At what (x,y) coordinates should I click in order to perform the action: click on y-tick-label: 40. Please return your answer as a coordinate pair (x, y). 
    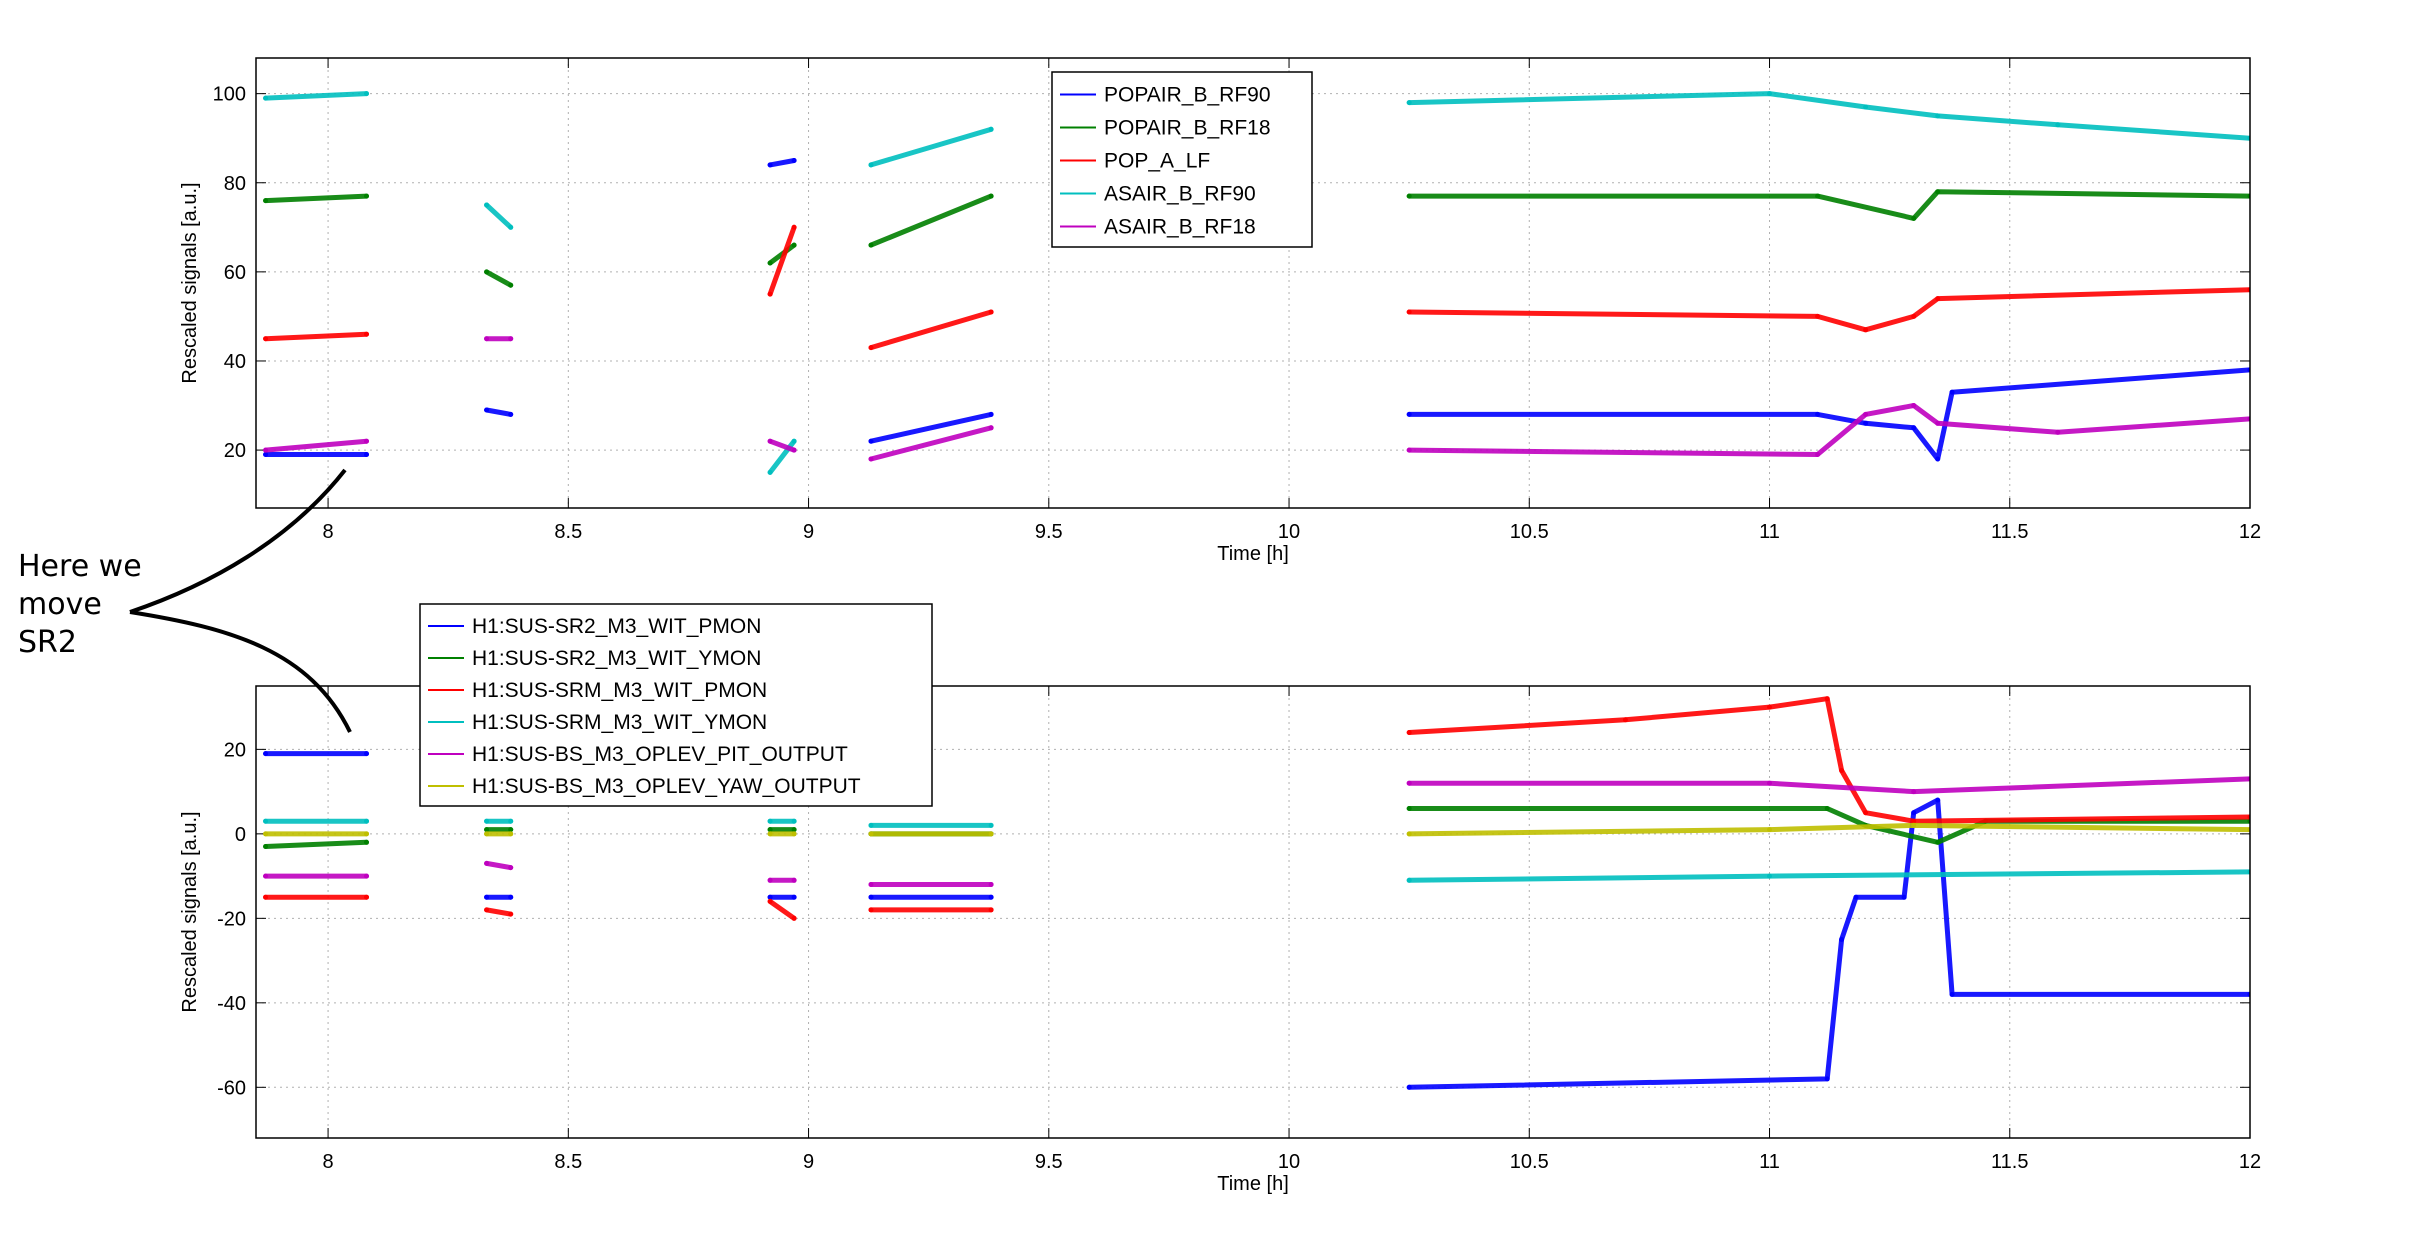
    Looking at the image, I should click on (235, 362).